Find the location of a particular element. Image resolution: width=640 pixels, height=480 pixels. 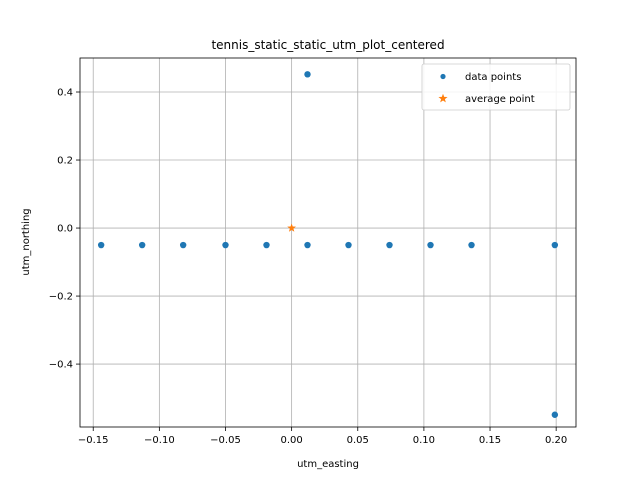

y-tick-label: −0.4 is located at coordinates (61, 365).